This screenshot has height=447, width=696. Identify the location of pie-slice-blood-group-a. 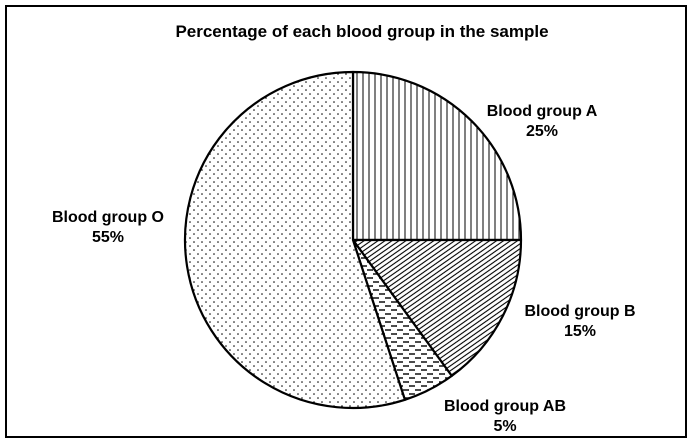
(437, 156).